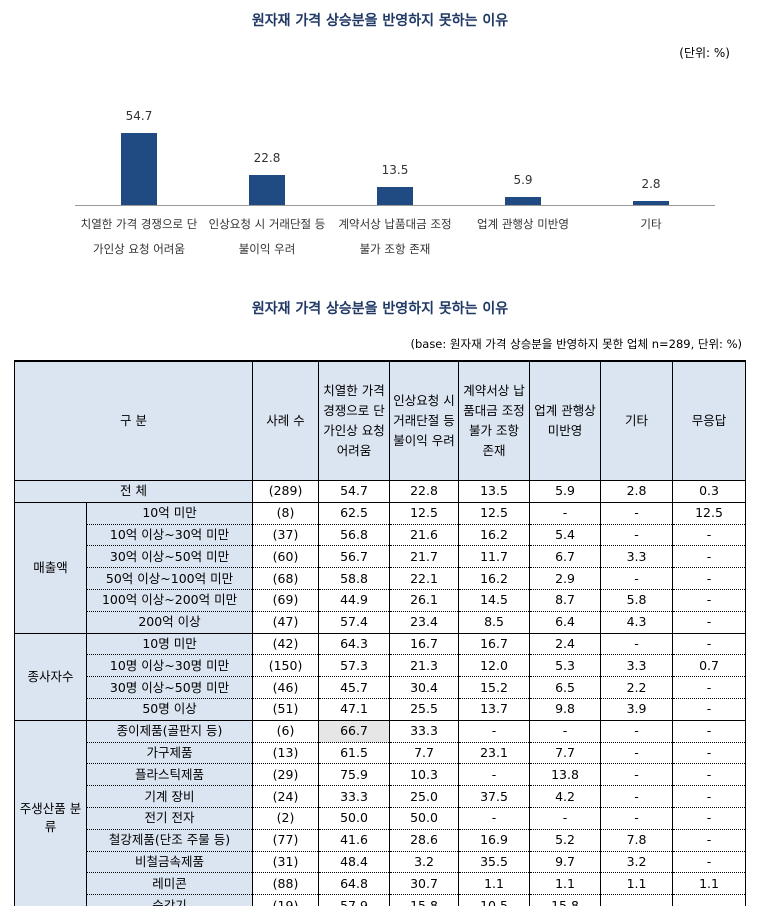 The image size is (760, 906). Describe the element at coordinates (286, 709) in the screenshot. I see `cell: (51)` at that location.